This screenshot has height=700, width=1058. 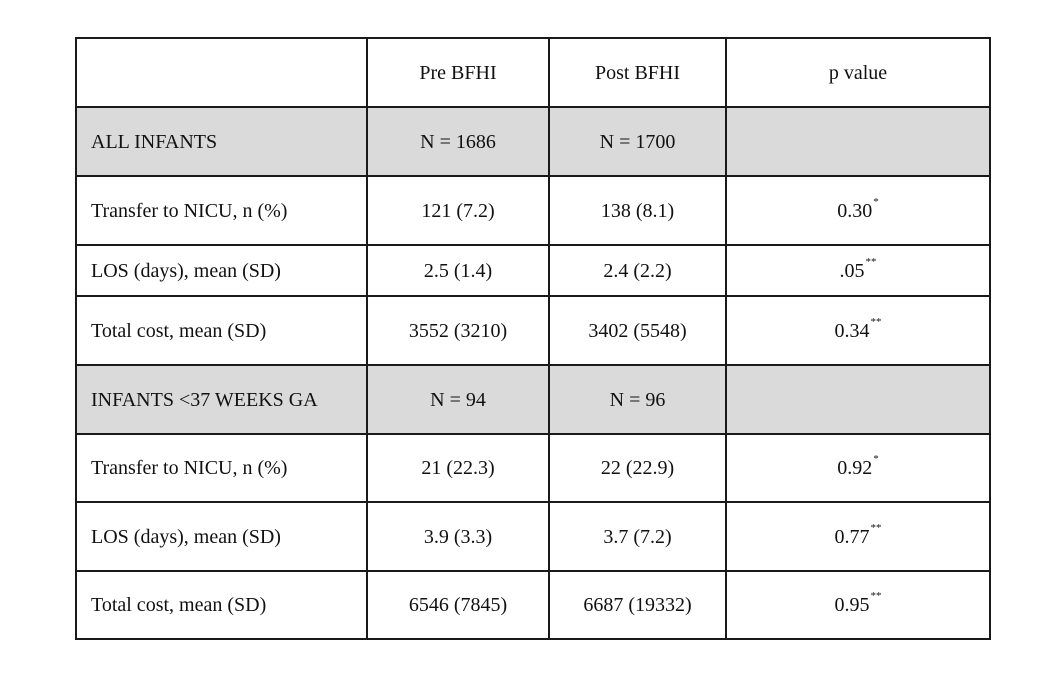 What do you see at coordinates (458, 210) in the screenshot?
I see `pre-bfhi-value: 121 (7.2)` at bounding box center [458, 210].